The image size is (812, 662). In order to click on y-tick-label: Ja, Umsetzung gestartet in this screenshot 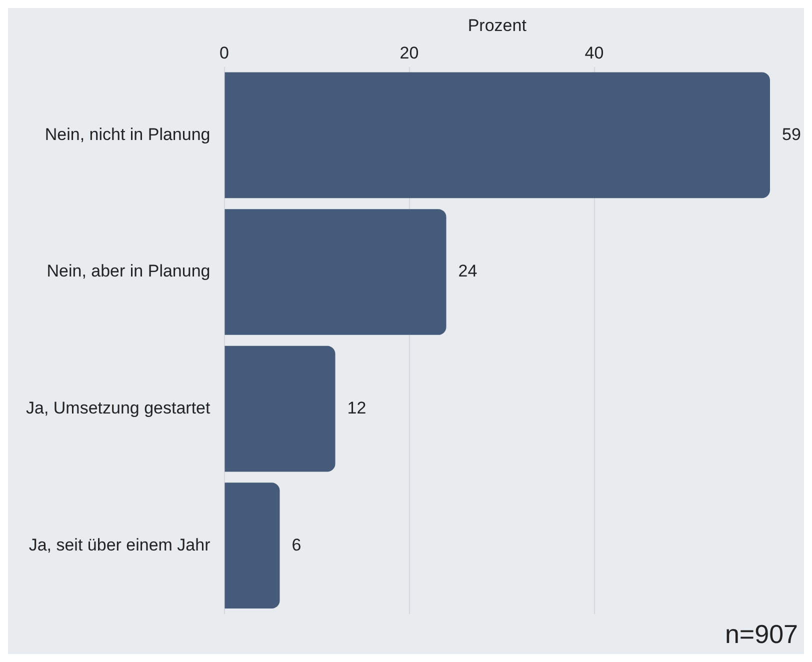, I will do `click(118, 408)`.